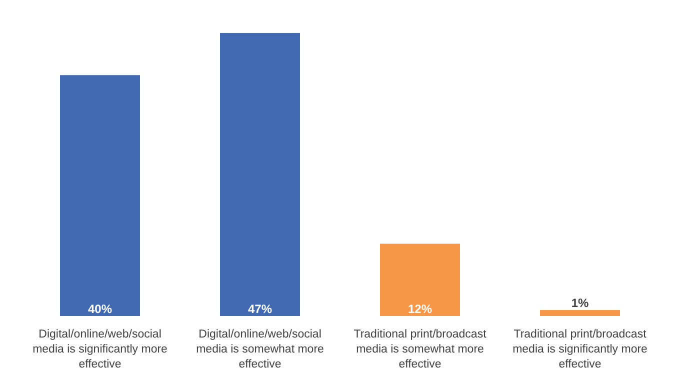 The height and width of the screenshot is (385, 676). Describe the element at coordinates (580, 303) in the screenshot. I see `data-label: 1%` at that location.